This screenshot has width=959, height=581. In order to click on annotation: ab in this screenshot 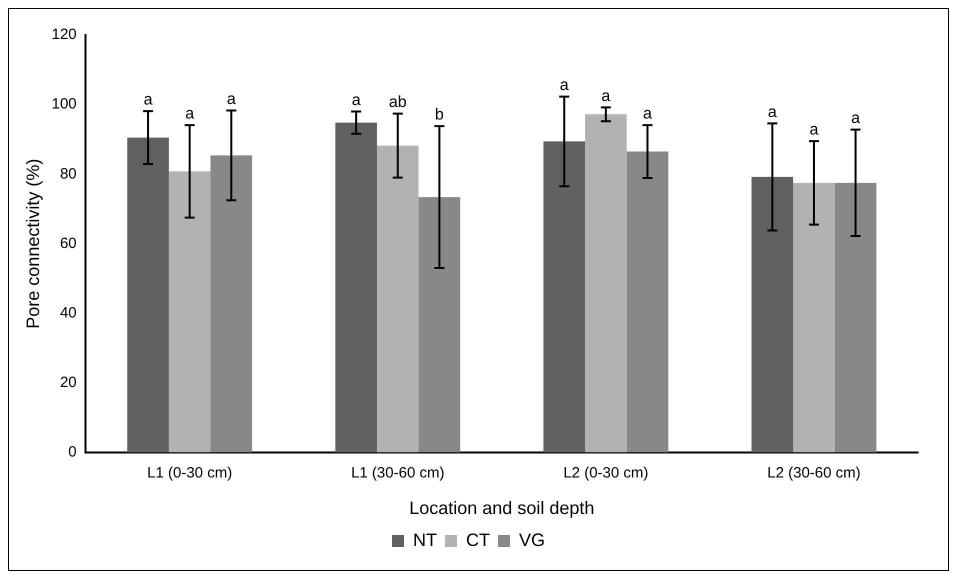, I will do `click(397, 103)`.